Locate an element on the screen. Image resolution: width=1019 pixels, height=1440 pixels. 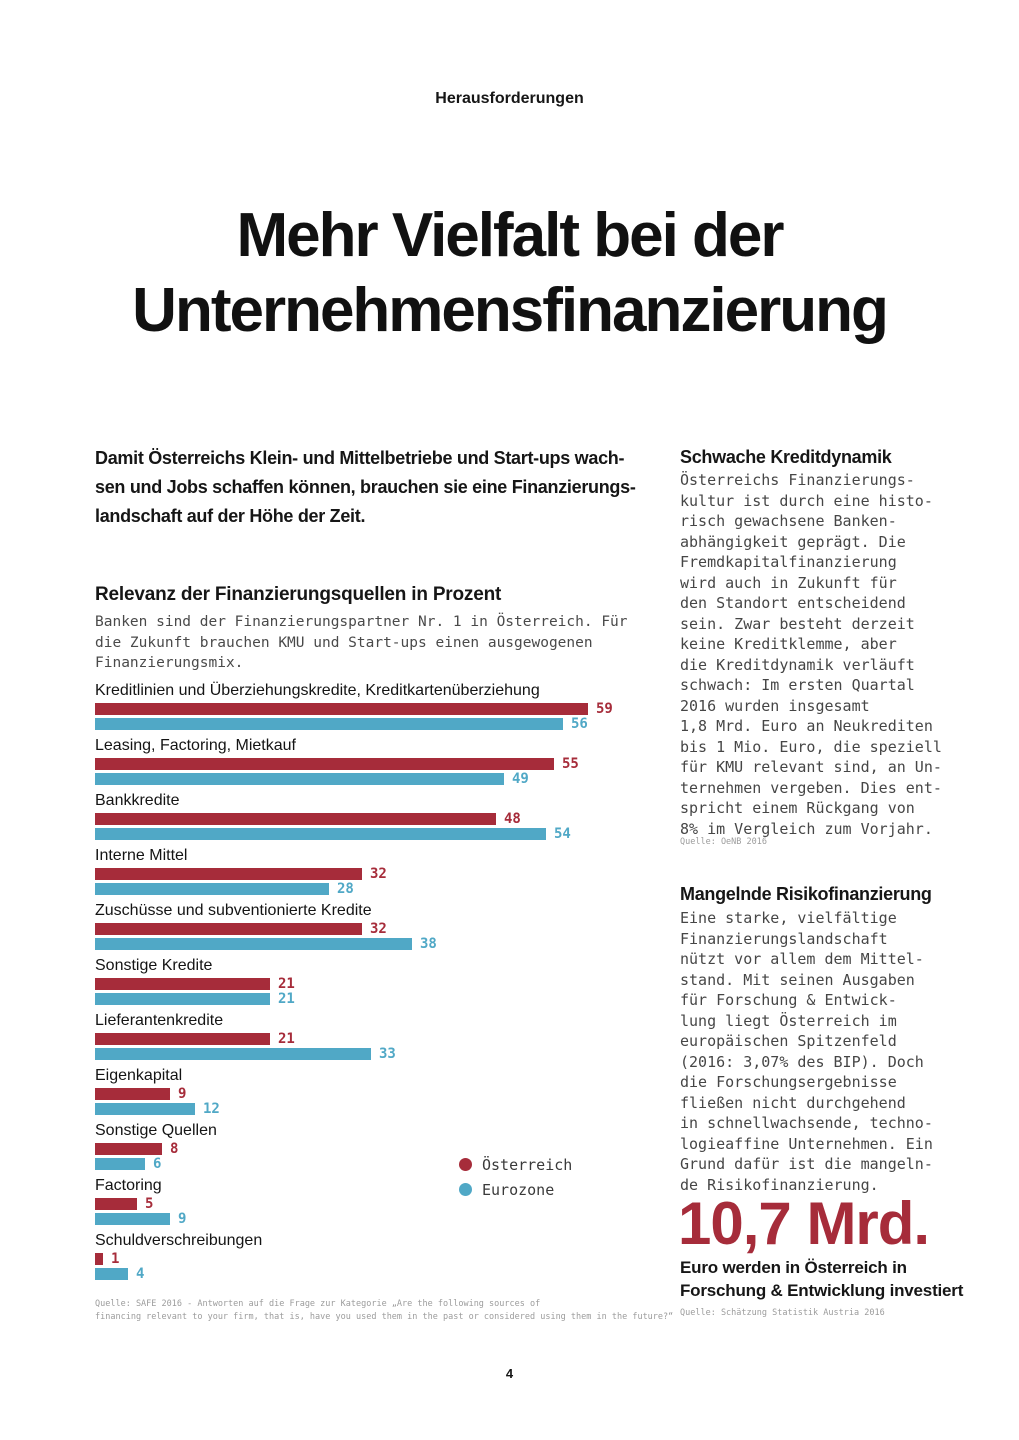
bar-row: 5 is located at coordinates (395, 1204).